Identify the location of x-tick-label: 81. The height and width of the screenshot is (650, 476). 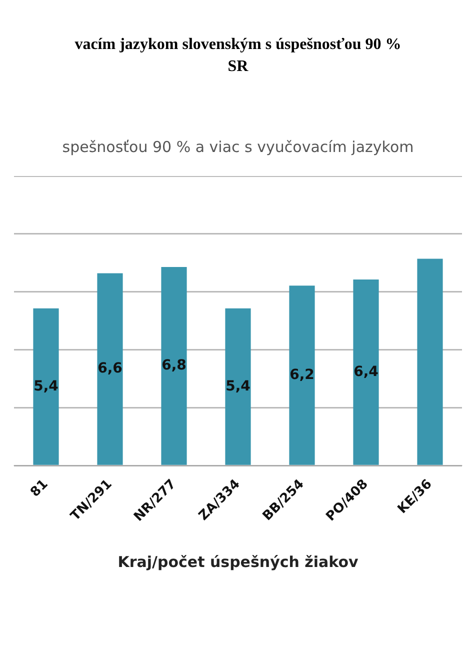
(40, 488).